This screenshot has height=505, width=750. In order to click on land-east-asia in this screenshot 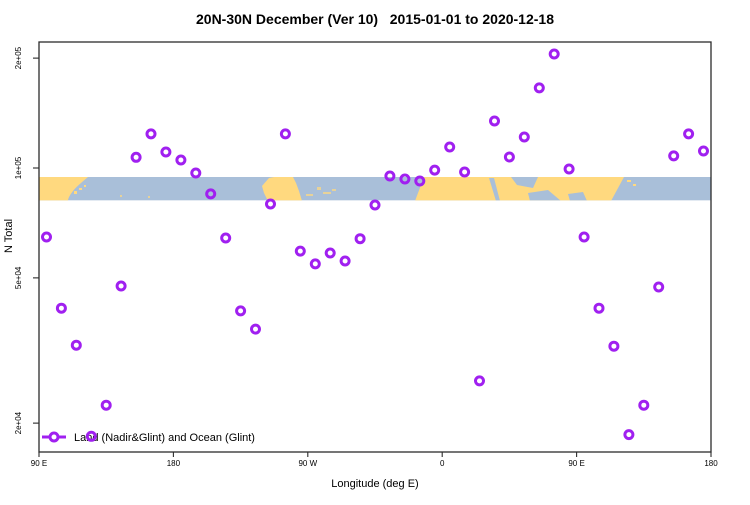, I will do `click(63, 189)`.